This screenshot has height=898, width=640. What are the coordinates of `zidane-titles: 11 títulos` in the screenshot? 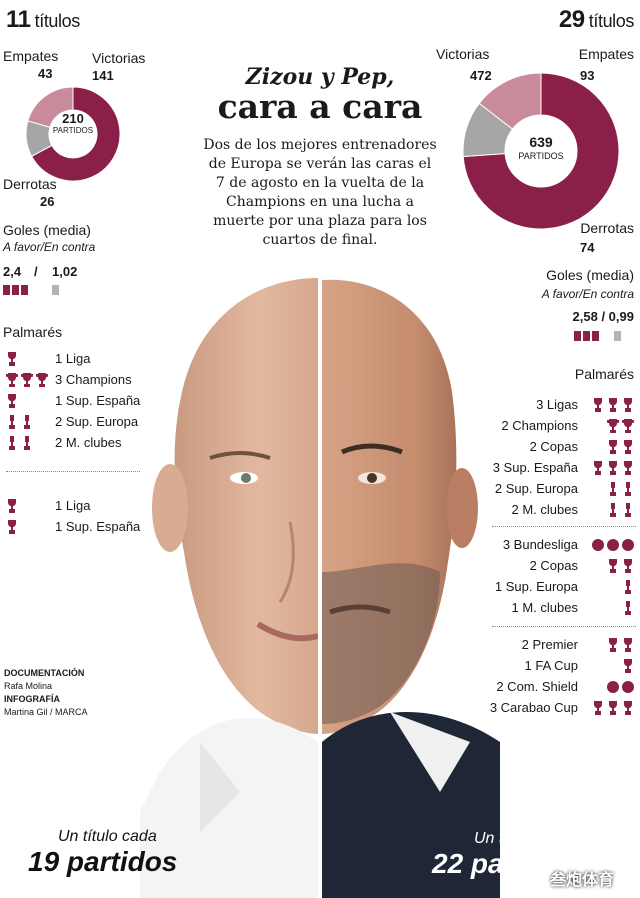 It's located at (43, 20).